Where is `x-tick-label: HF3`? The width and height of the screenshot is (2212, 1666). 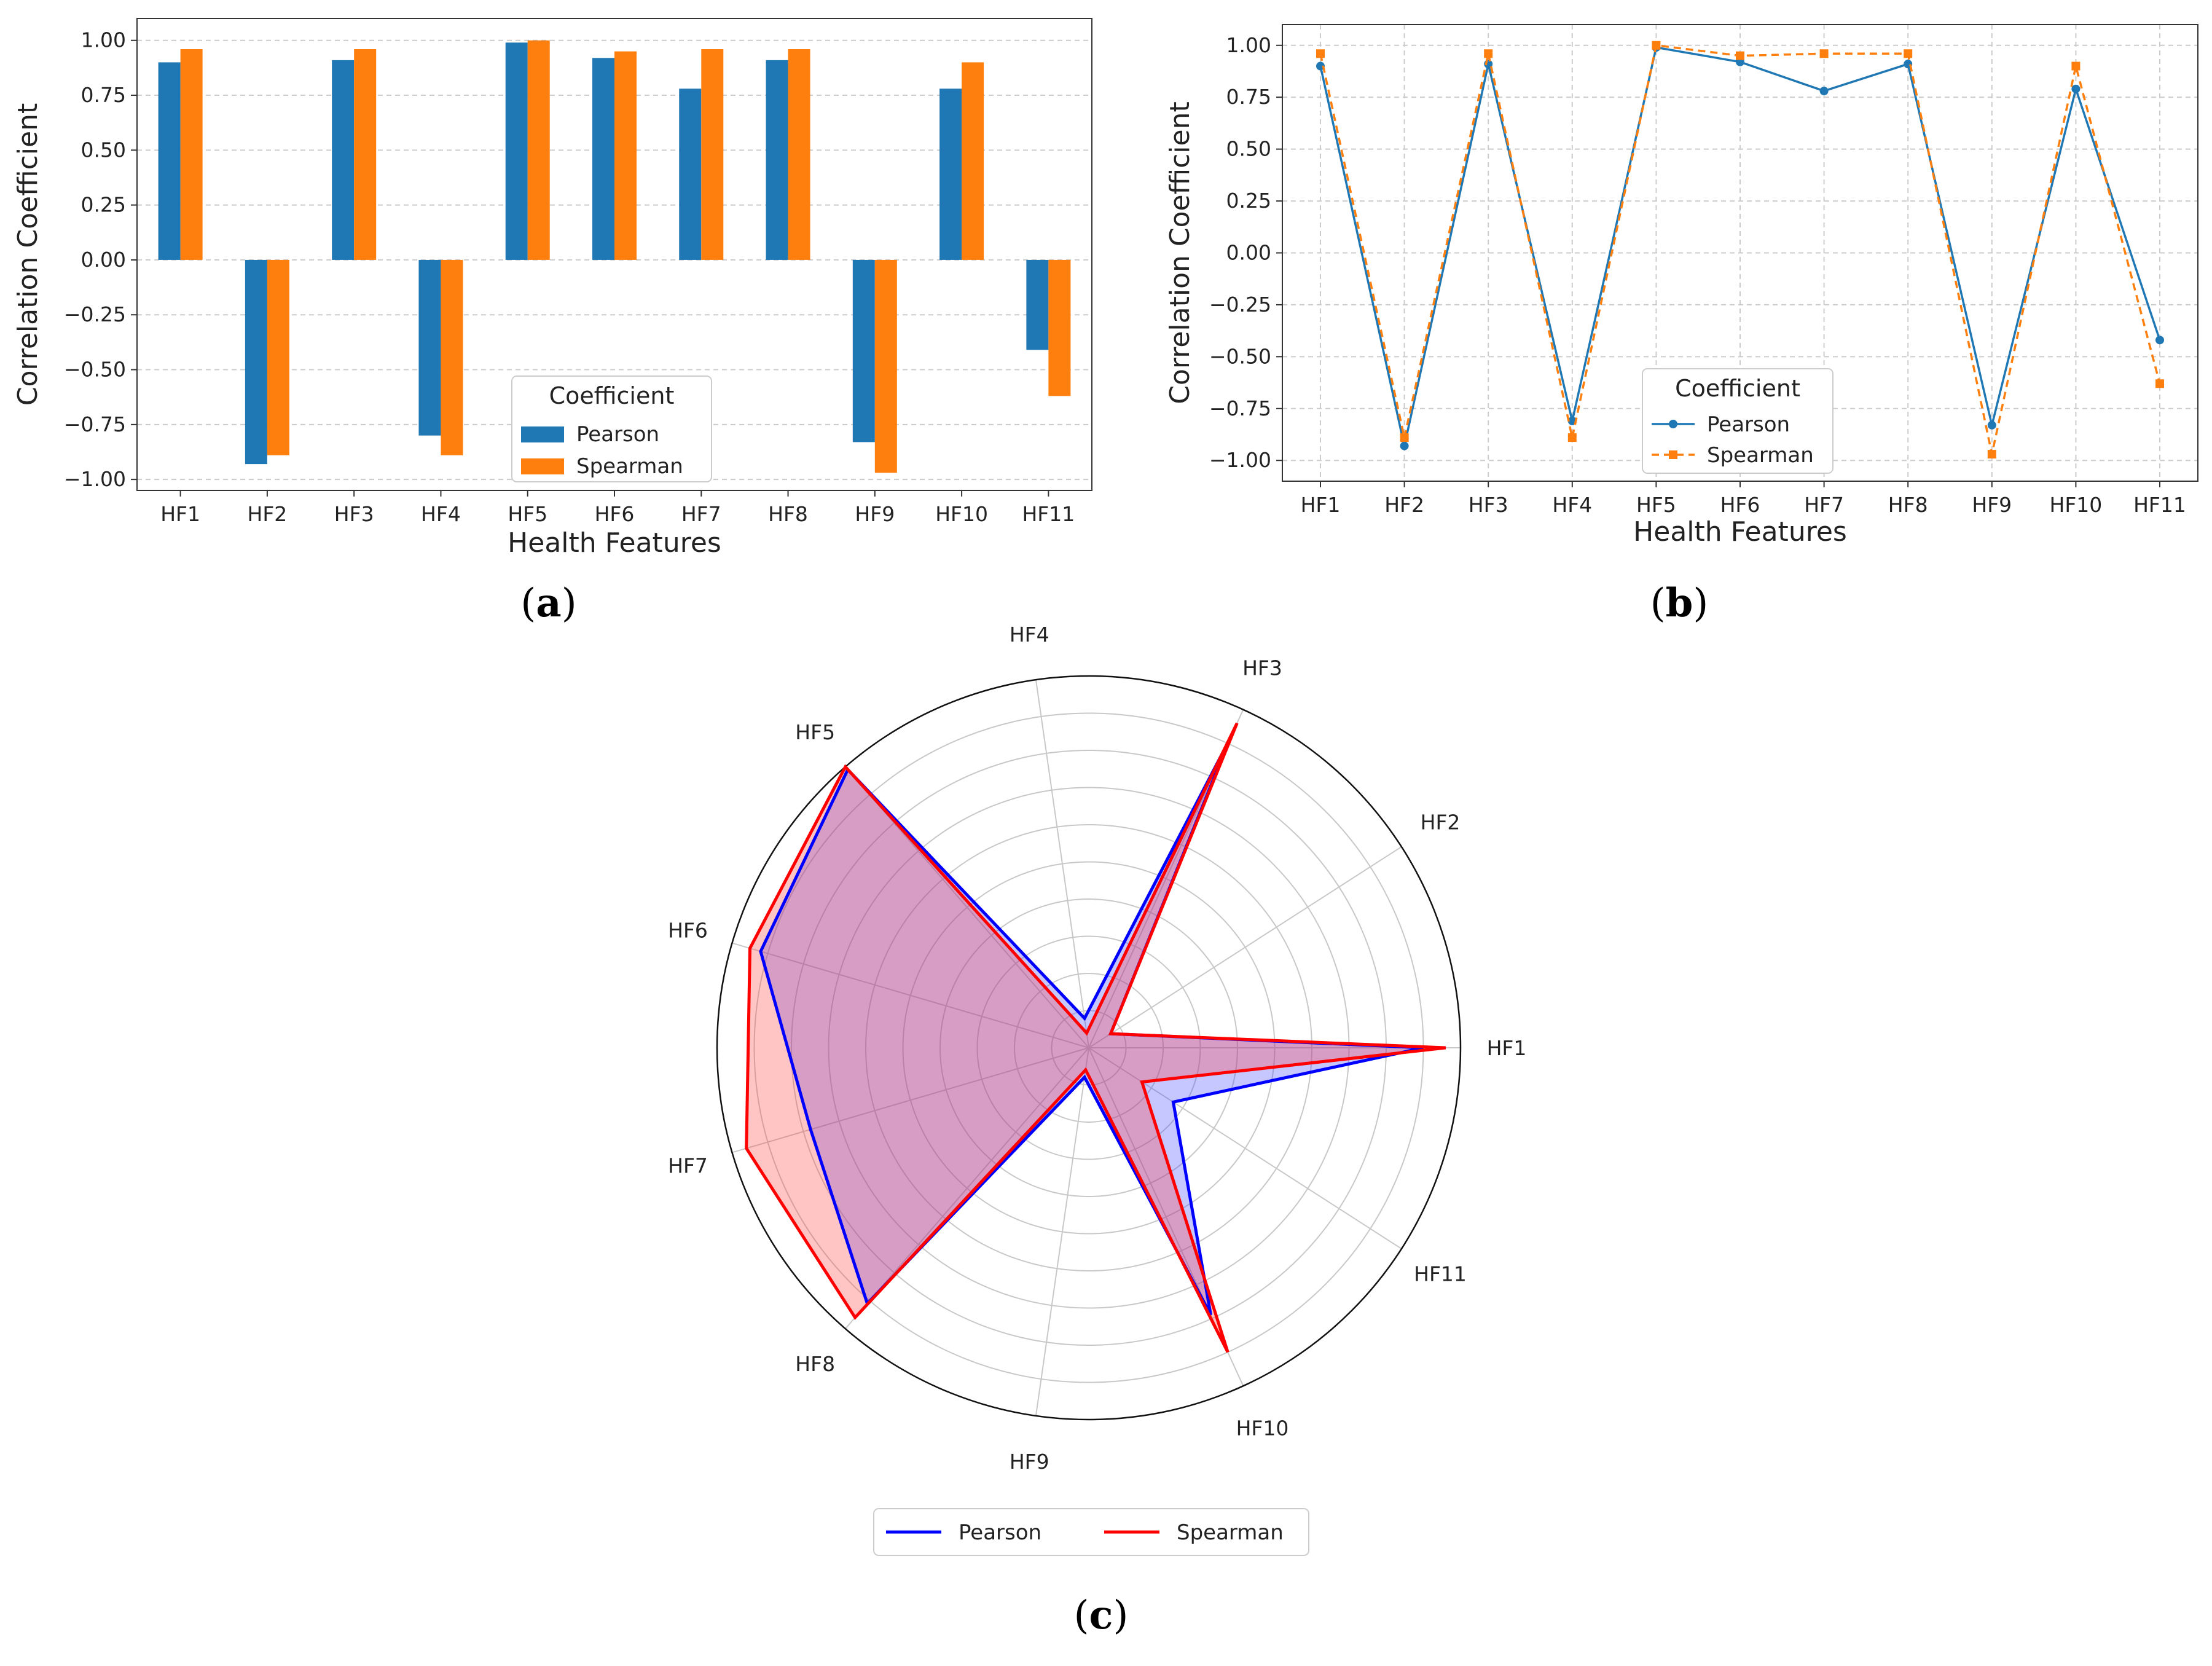 x-tick-label: HF3 is located at coordinates (1488, 505).